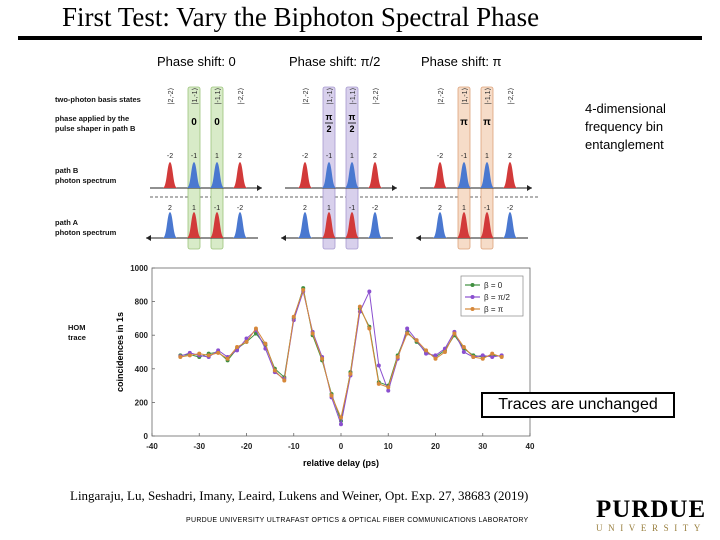 This screenshot has height=540, width=720. I want to click on x-tick-label: -40, so click(152, 446).